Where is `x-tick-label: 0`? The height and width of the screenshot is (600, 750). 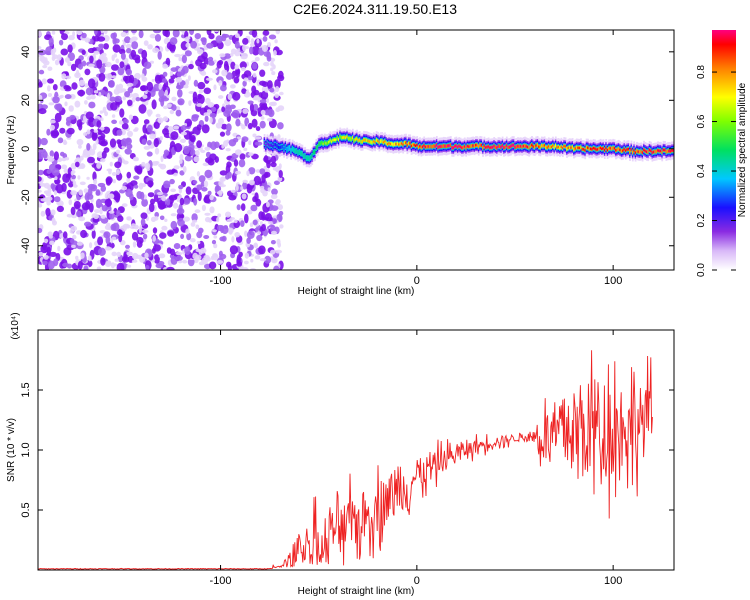 x-tick-label: 0 is located at coordinates (417, 581).